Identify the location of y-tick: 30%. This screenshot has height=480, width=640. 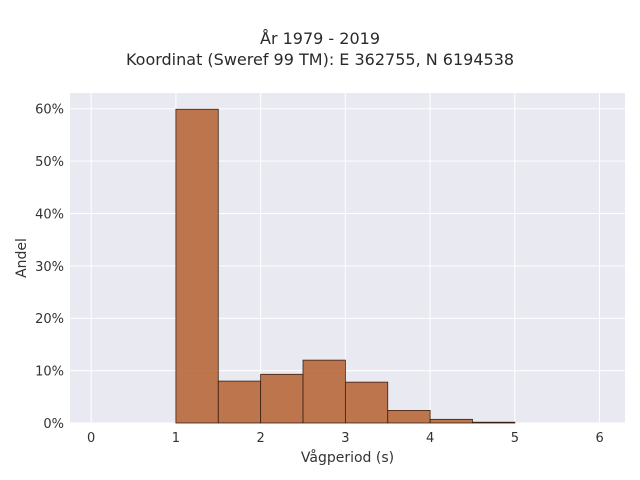
(49, 267).